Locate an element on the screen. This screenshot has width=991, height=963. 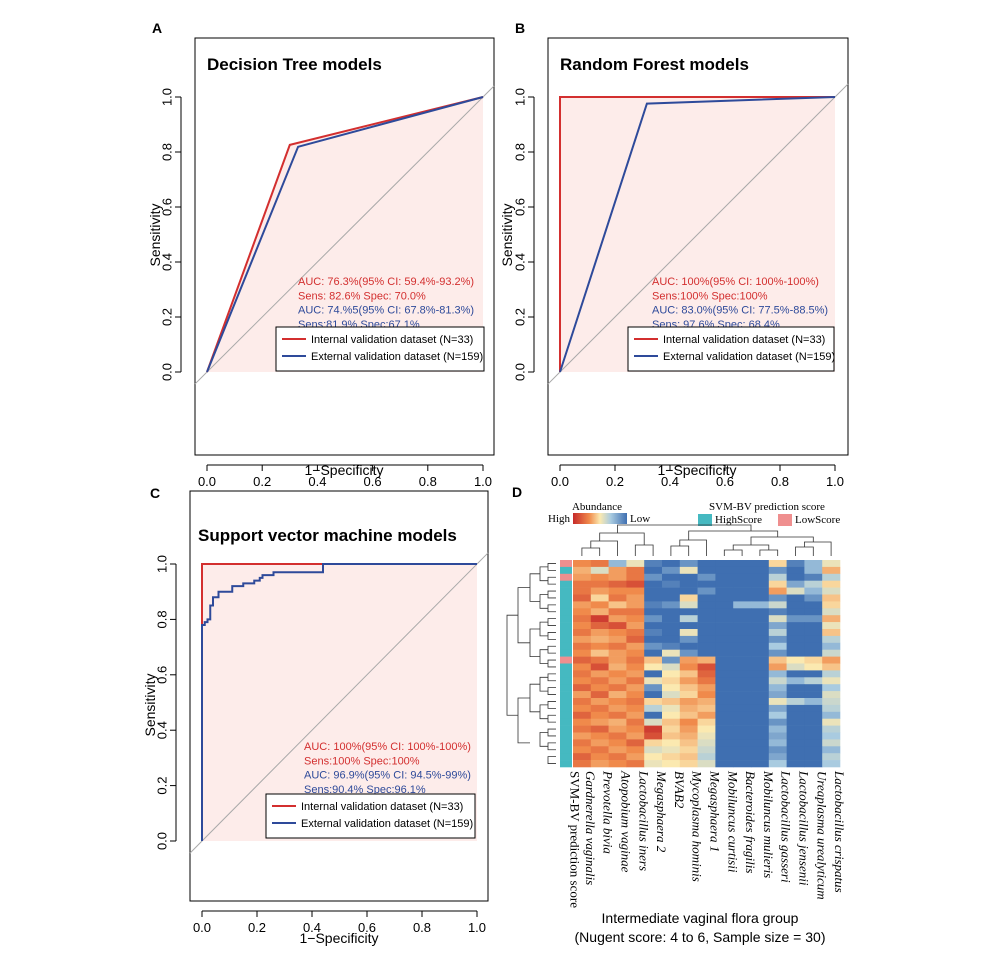
legend-label: Internal validation dataset (N=33) is located at coordinates (392, 340).